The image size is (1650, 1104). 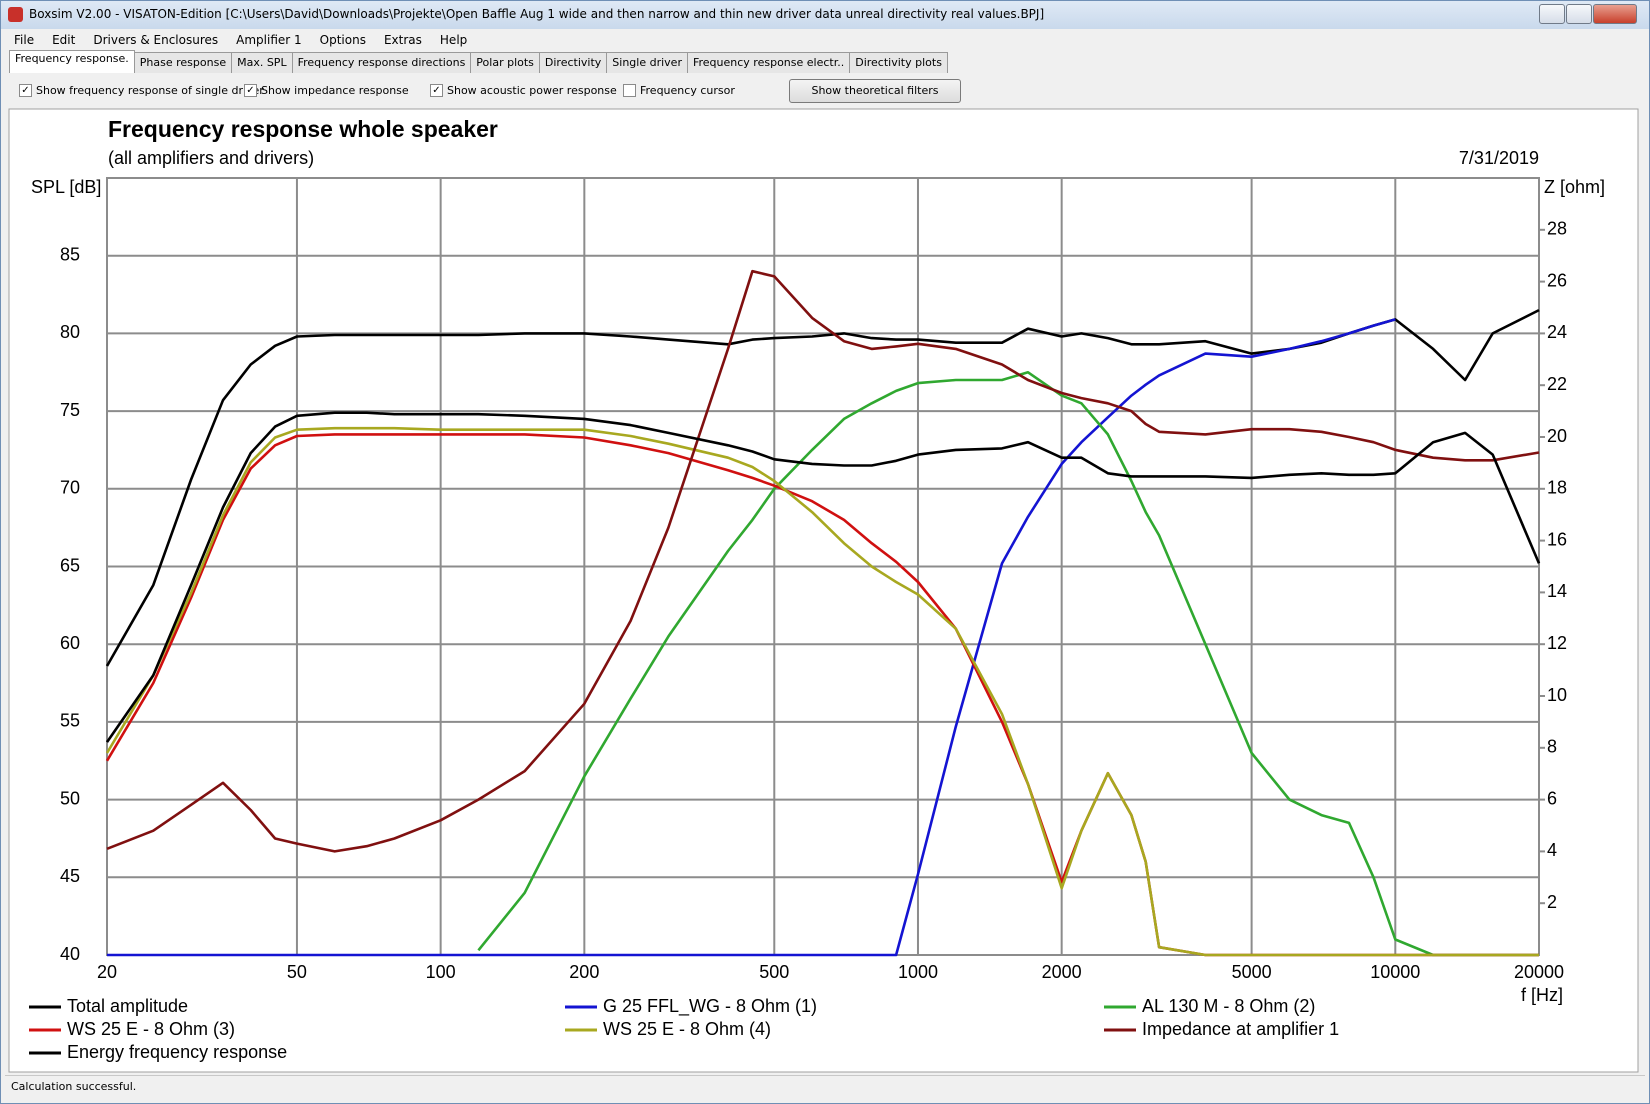 I want to click on y2-tick-label: 10, so click(x=1557, y=695).